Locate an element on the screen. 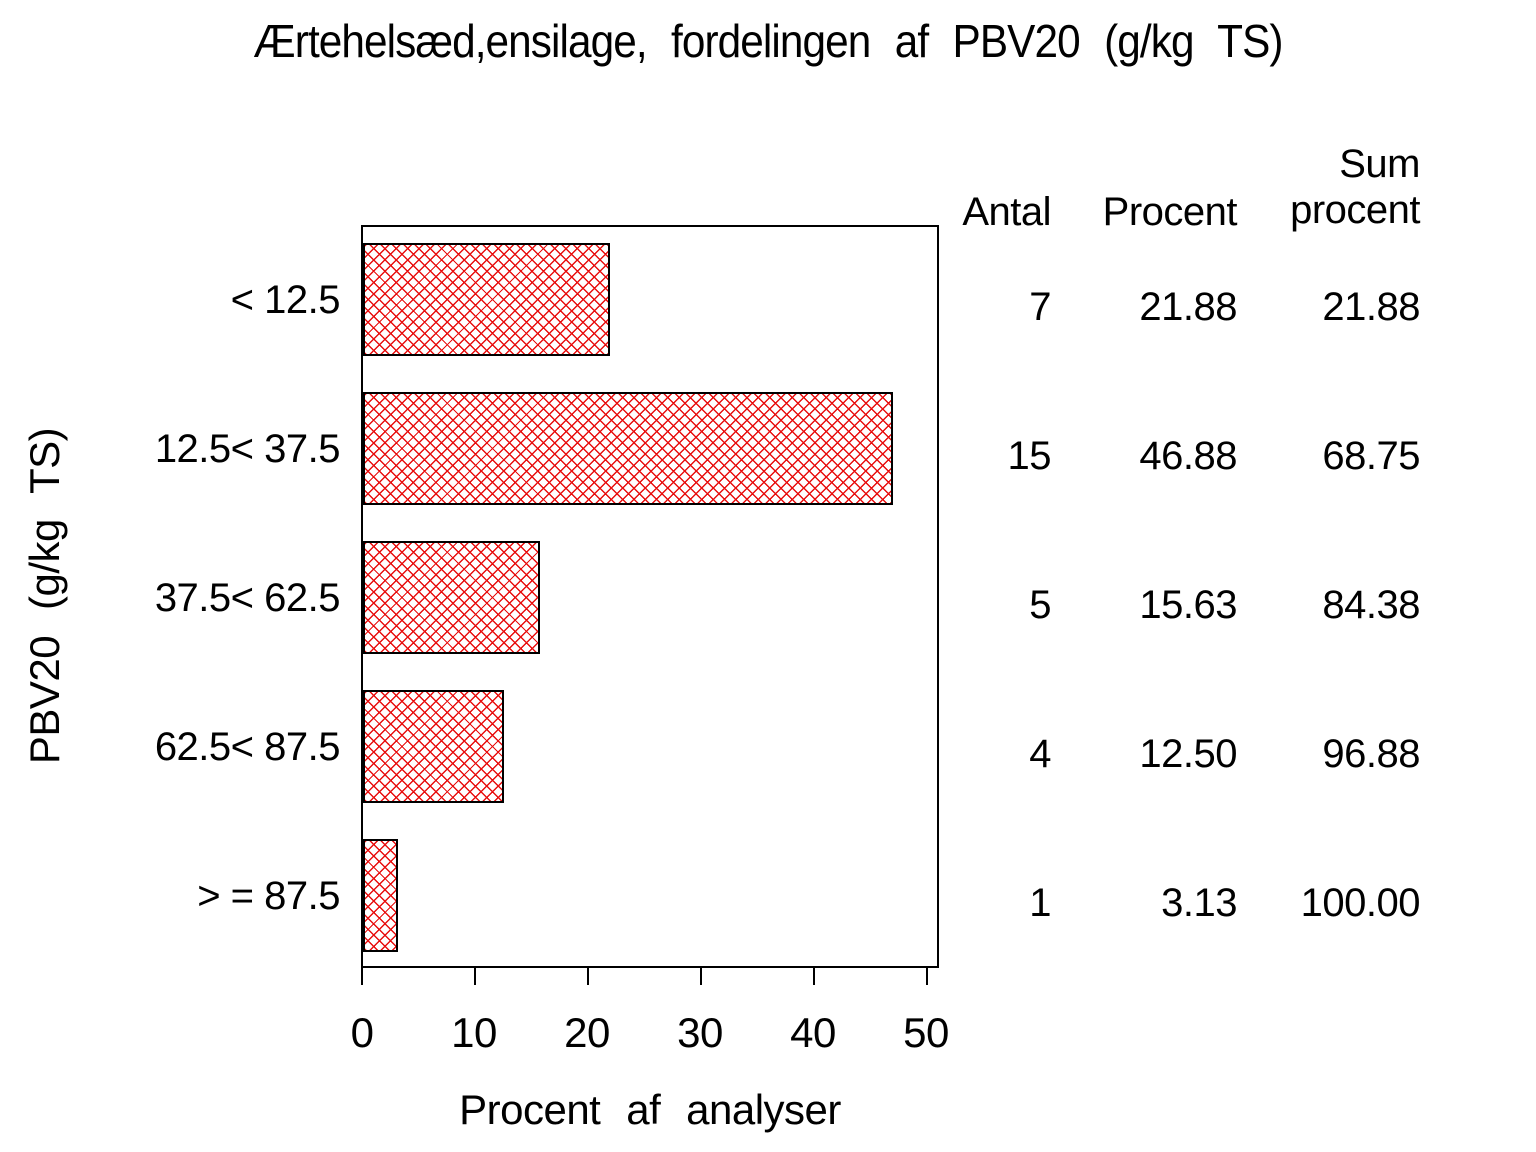 The width and height of the screenshot is (1536, 1152). table-cell-antal: 4 is located at coordinates (1040, 754).